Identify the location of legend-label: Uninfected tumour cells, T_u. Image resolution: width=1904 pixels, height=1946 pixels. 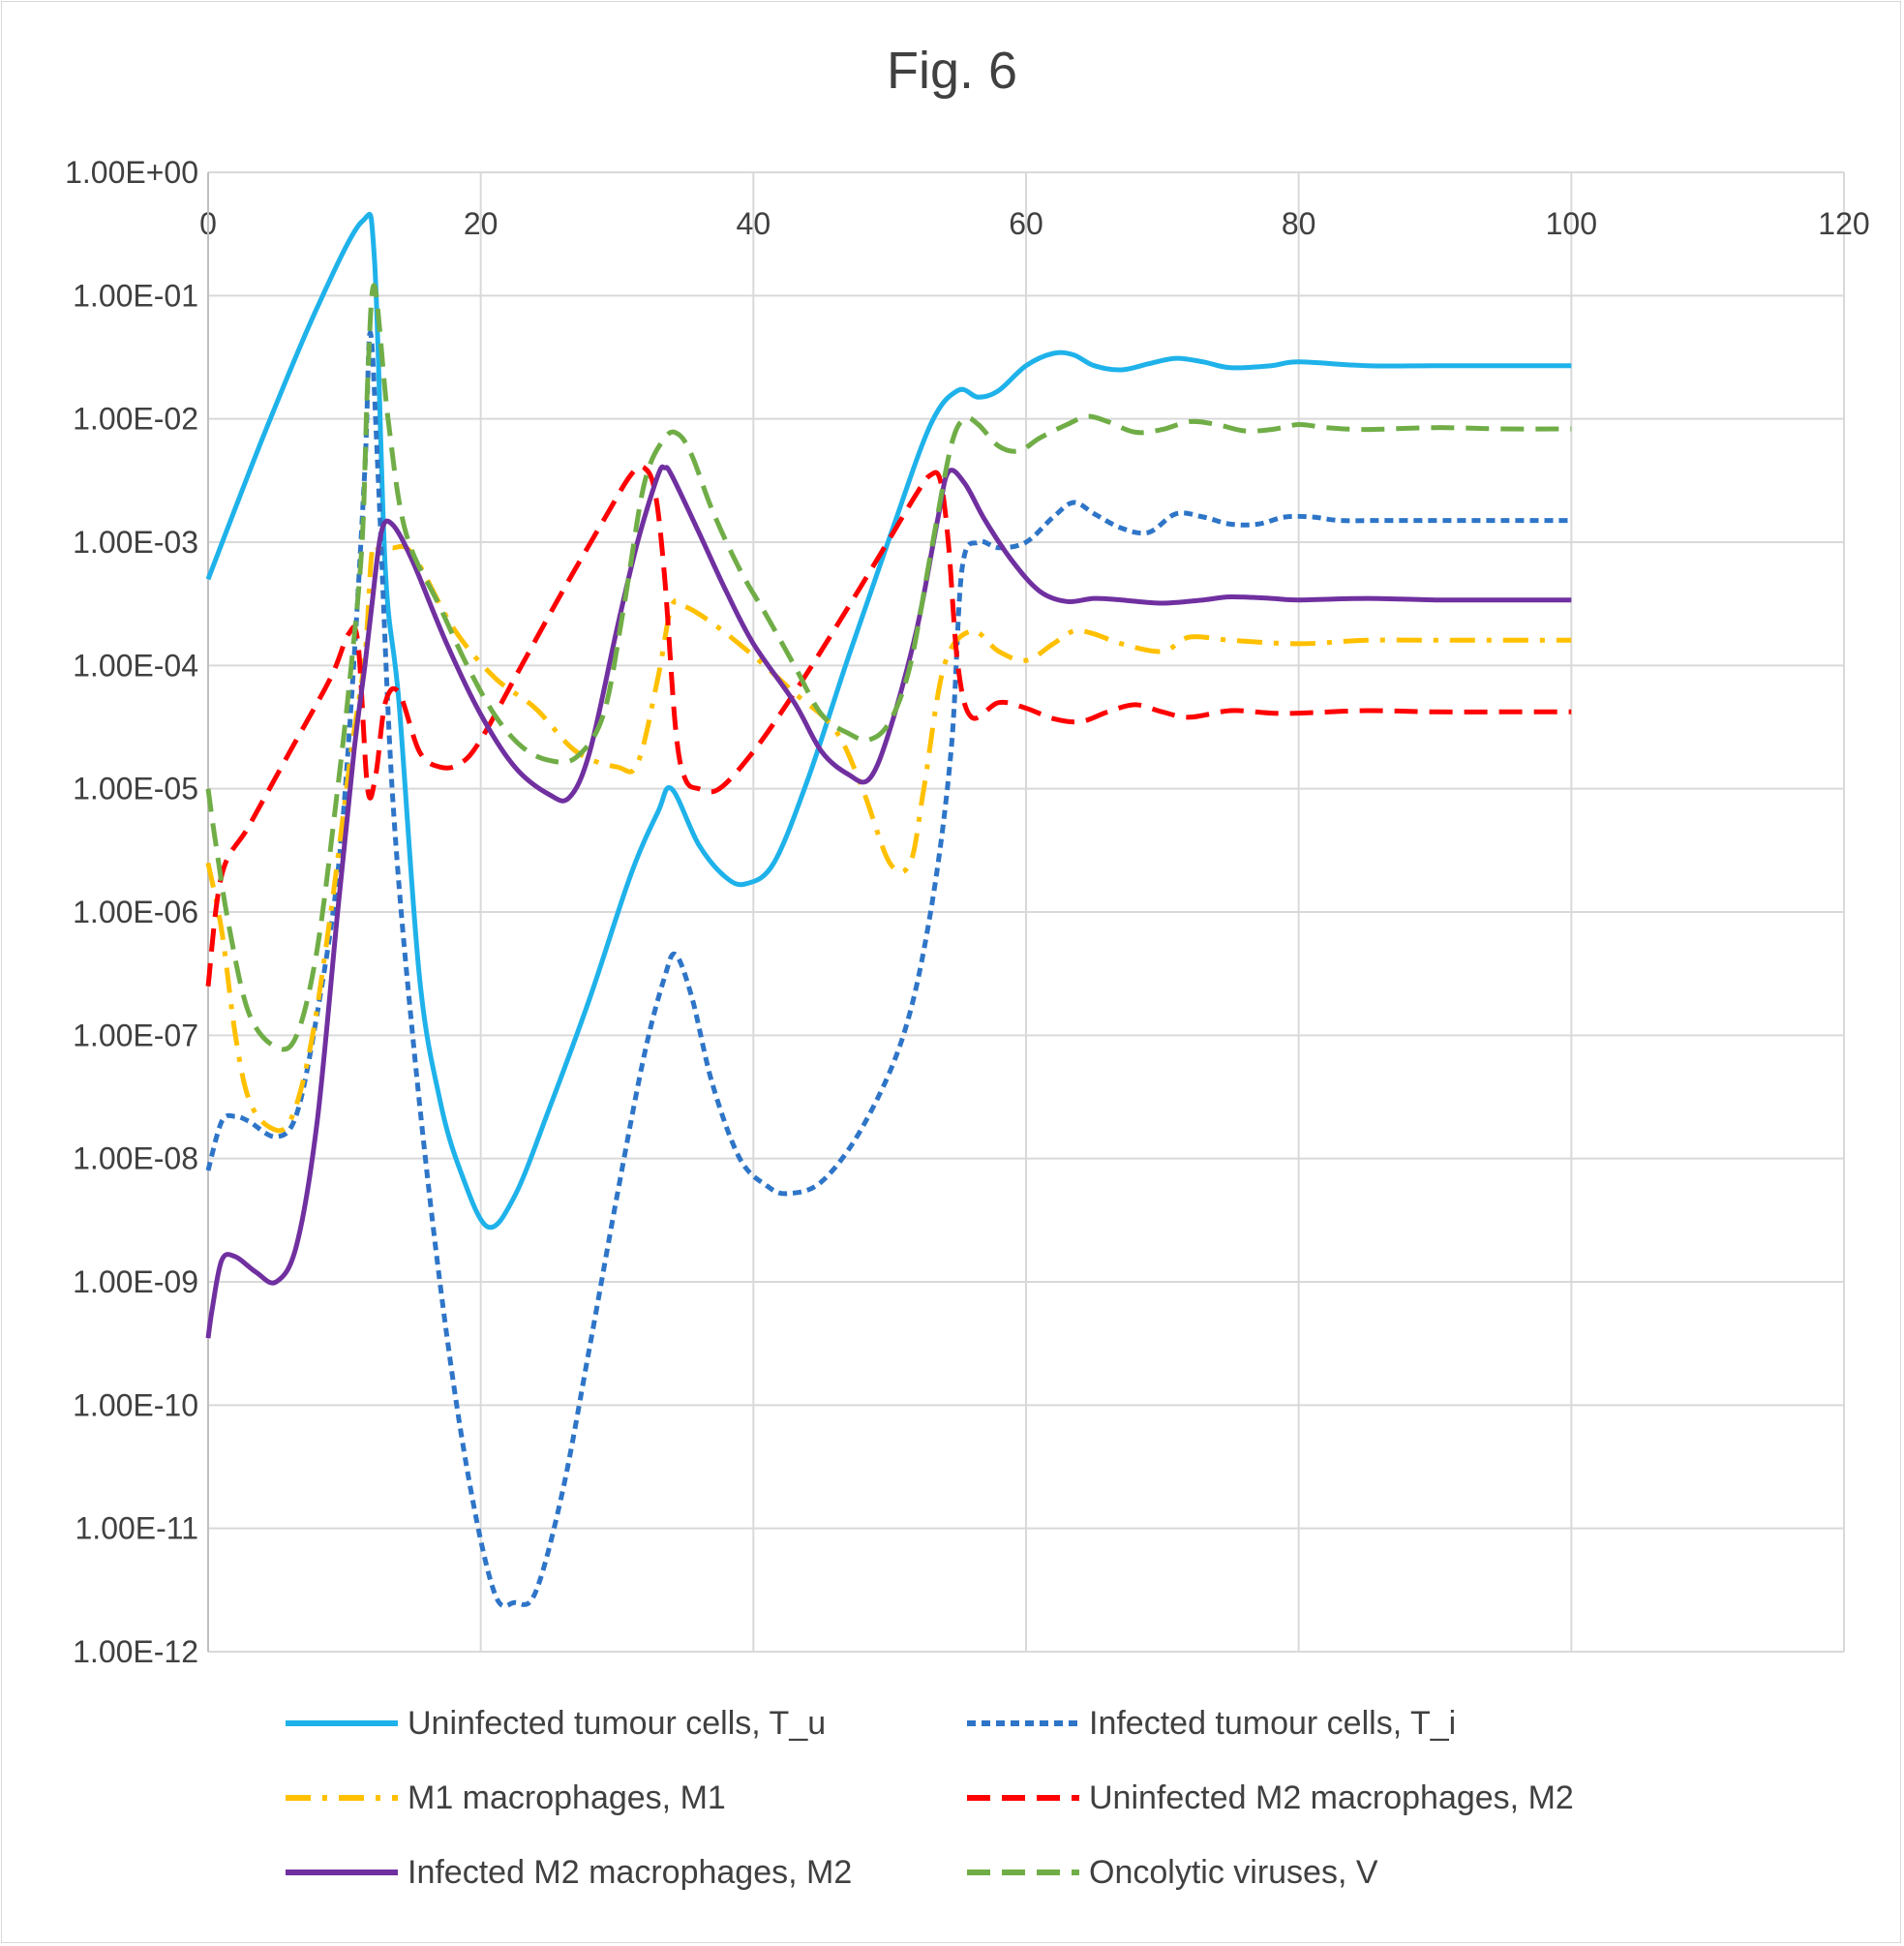
(617, 1723).